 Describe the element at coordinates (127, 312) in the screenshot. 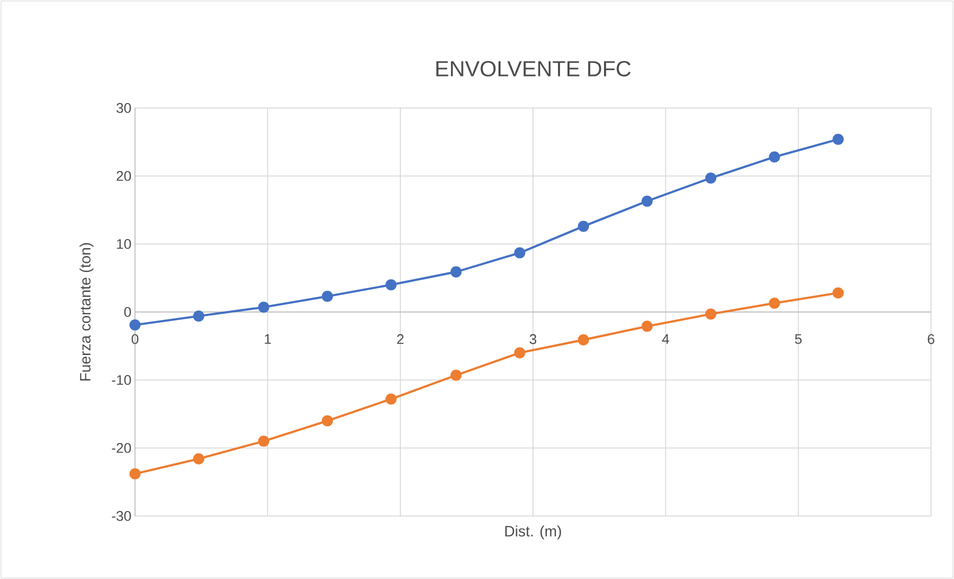

I see `y-tick-label: 0` at that location.